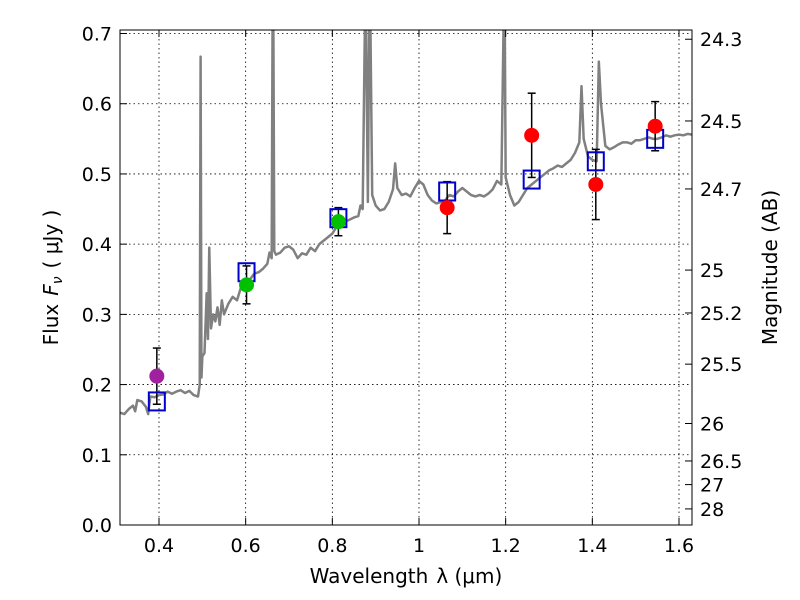 The width and height of the screenshot is (800, 600). Describe the element at coordinates (506, 546) in the screenshot. I see `x-tick-label: 1.2` at that location.